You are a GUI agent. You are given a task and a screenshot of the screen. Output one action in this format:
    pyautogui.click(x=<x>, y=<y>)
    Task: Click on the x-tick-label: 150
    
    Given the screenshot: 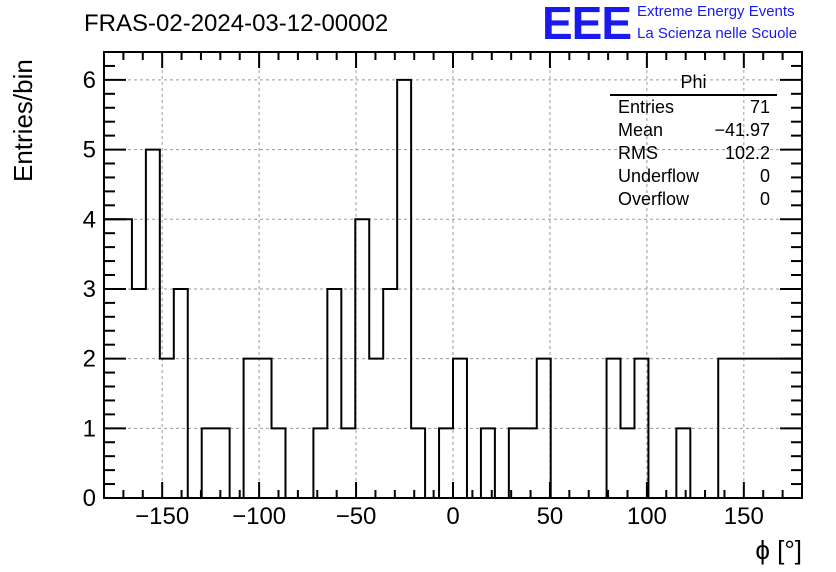 What is the action you would take?
    pyautogui.click(x=744, y=516)
    